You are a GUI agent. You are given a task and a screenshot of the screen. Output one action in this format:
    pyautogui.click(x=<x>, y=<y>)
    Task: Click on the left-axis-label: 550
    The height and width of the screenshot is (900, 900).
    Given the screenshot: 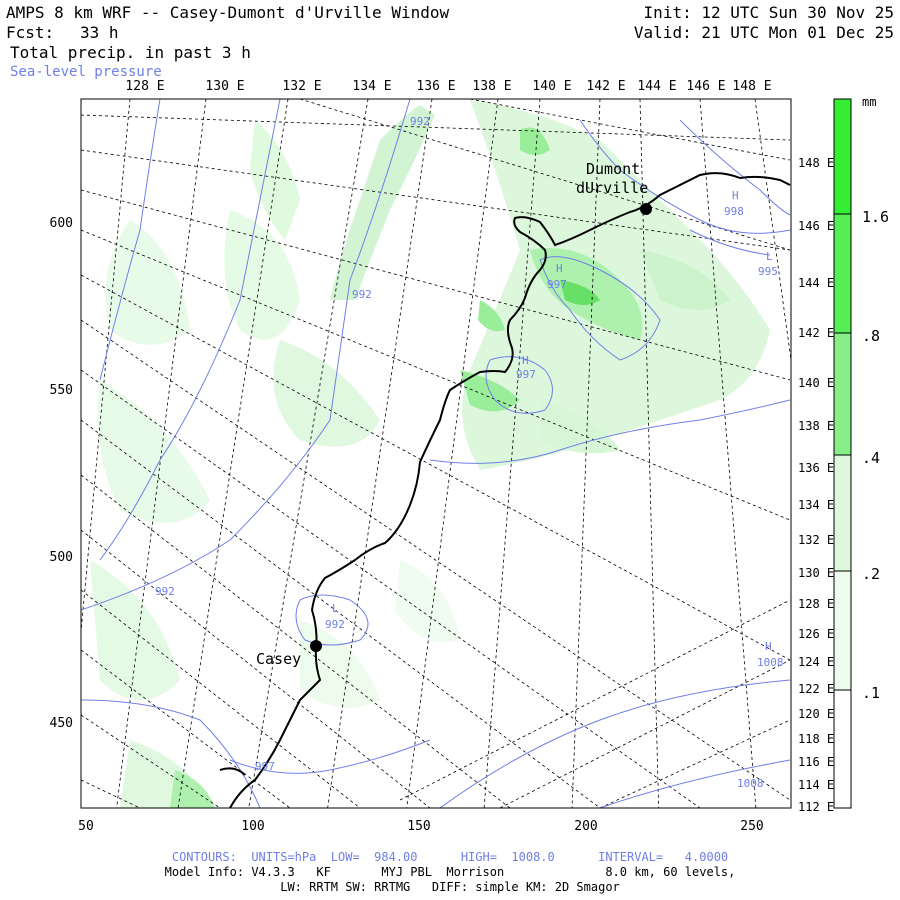 What is the action you would take?
    pyautogui.click(x=61, y=390)
    